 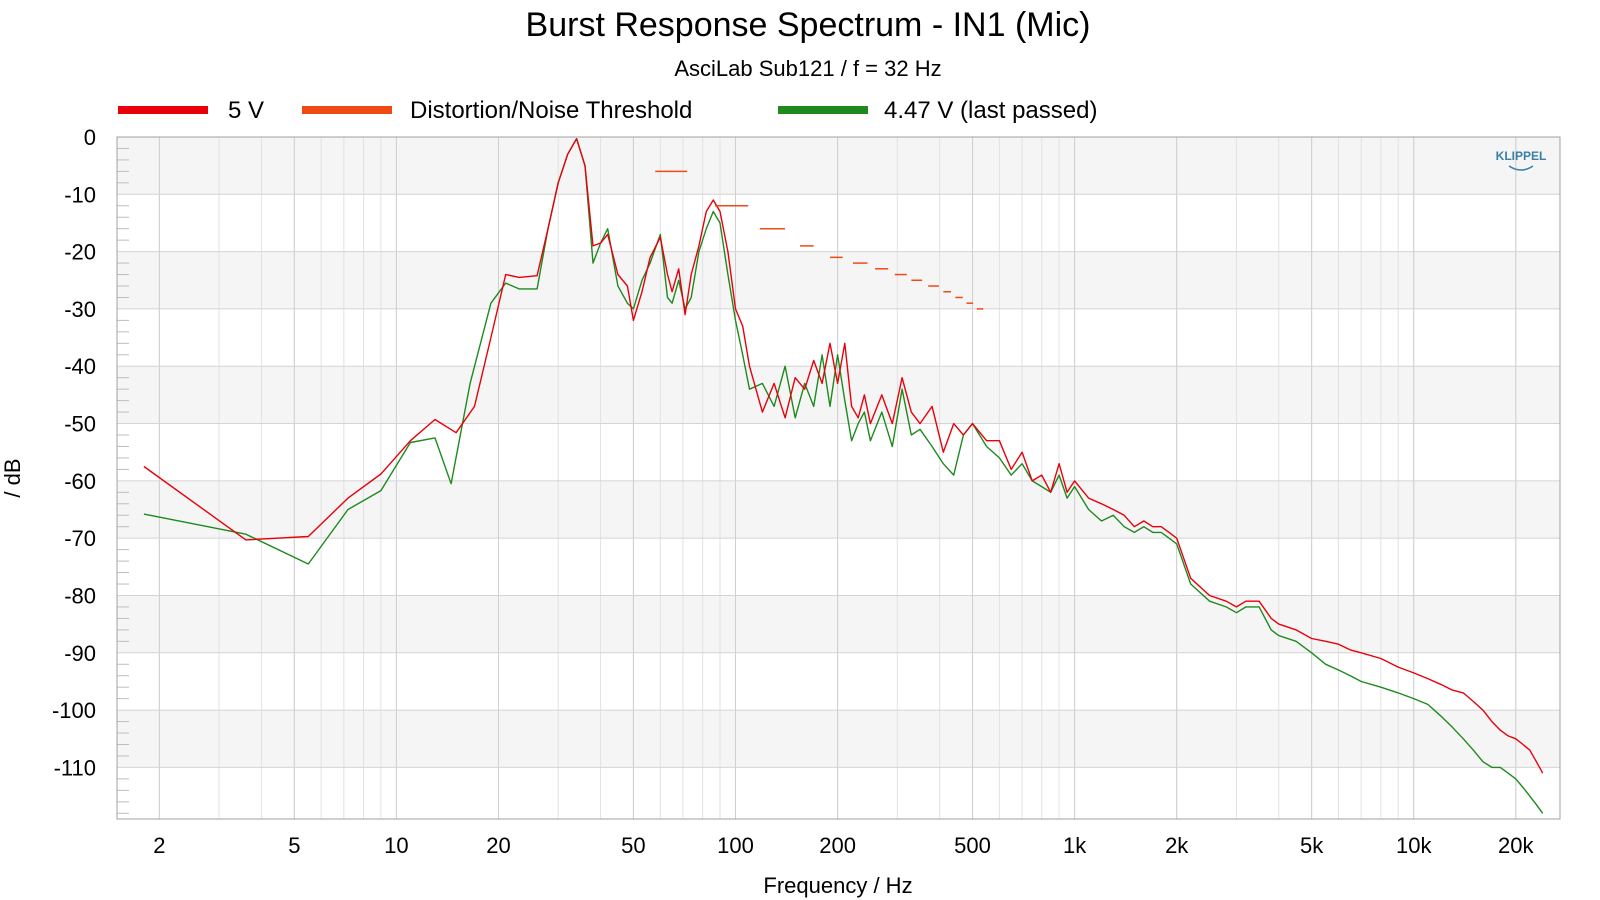 I want to click on y-minor-ticks, so click(x=123, y=480).